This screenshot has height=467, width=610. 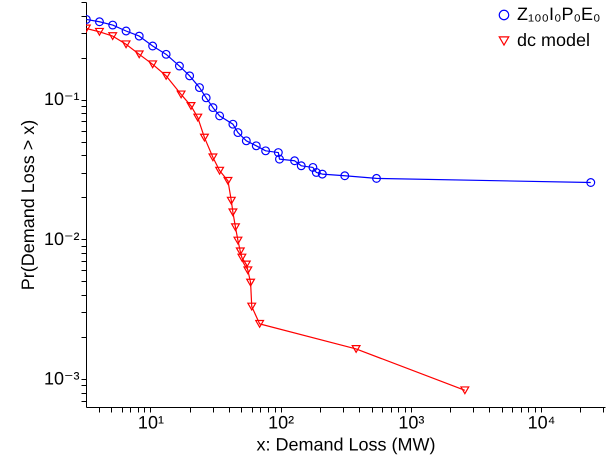 What do you see at coordinates (542, 422) in the screenshot?
I see `x-tick-label: 10⁴` at bounding box center [542, 422].